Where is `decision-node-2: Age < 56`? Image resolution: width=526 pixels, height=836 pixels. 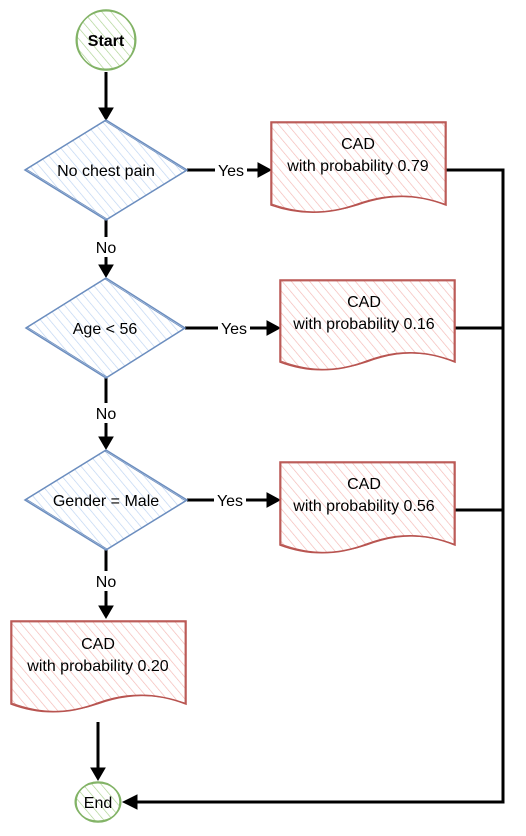
decision-node-2: Age < 56 is located at coordinates (105, 328).